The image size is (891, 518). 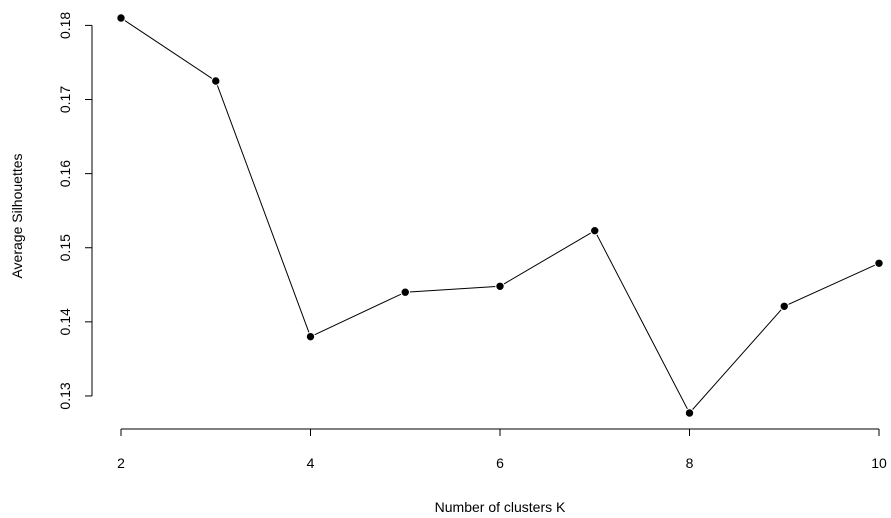 What do you see at coordinates (65, 395) in the screenshot?
I see `y-tick-label: 0.13` at bounding box center [65, 395].